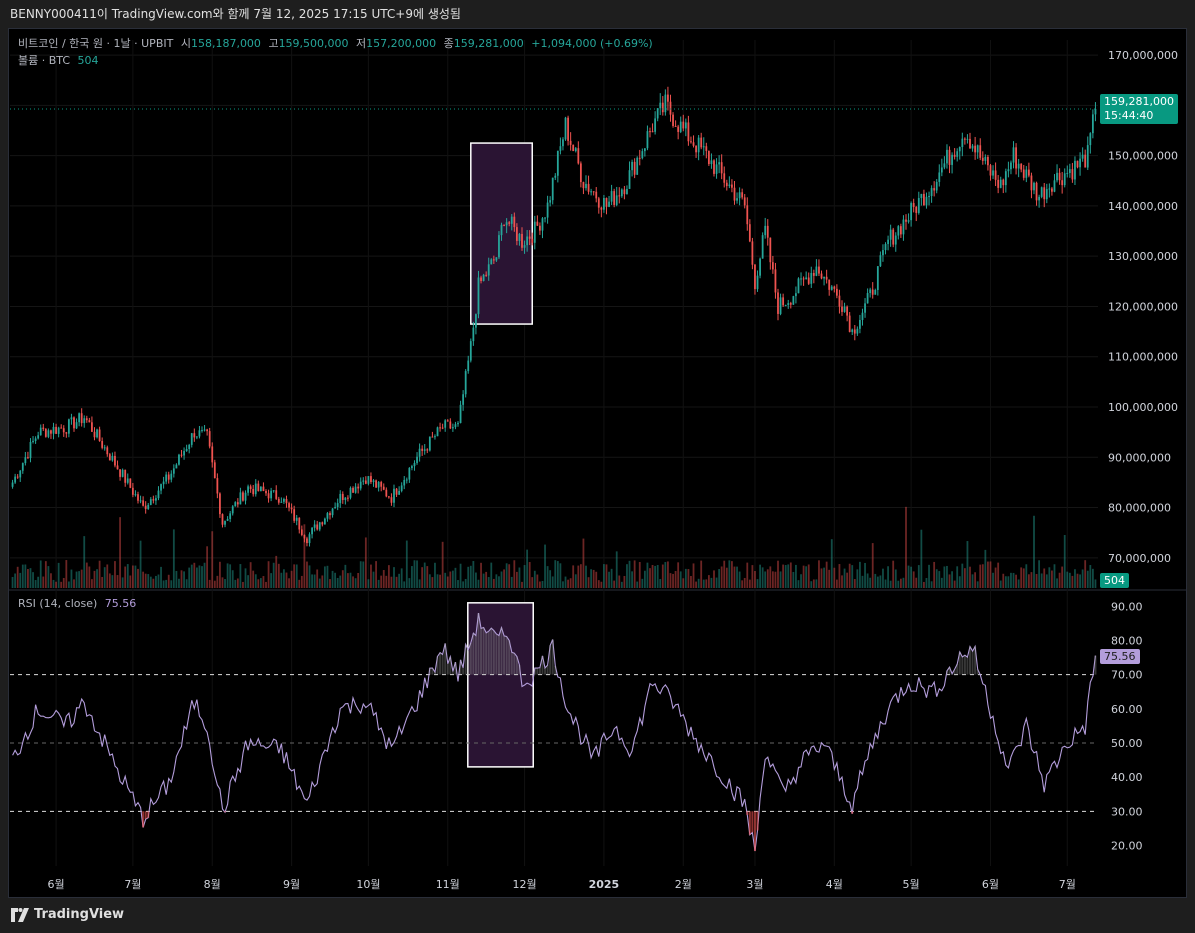  What do you see at coordinates (67, 915) in the screenshot?
I see `tradingview-logo: TradingView` at bounding box center [67, 915].